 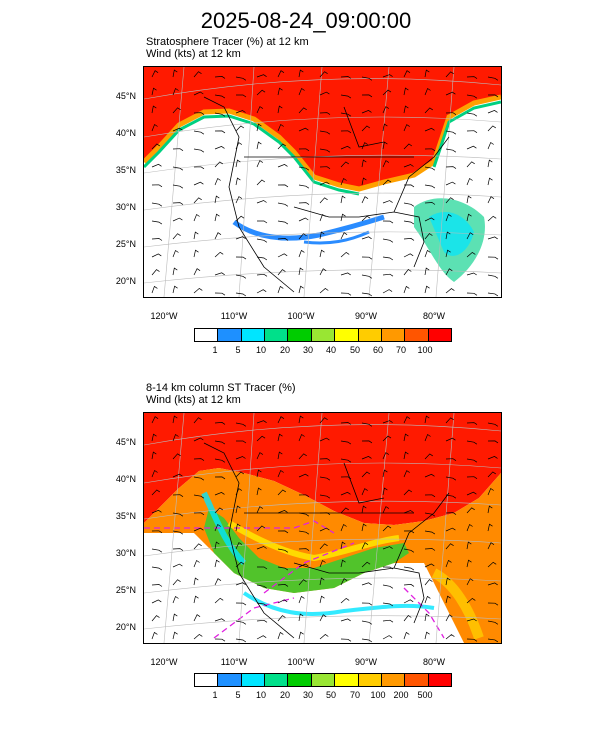 What do you see at coordinates (125, 627) in the screenshot?
I see `lat-label: 20°N` at bounding box center [125, 627].